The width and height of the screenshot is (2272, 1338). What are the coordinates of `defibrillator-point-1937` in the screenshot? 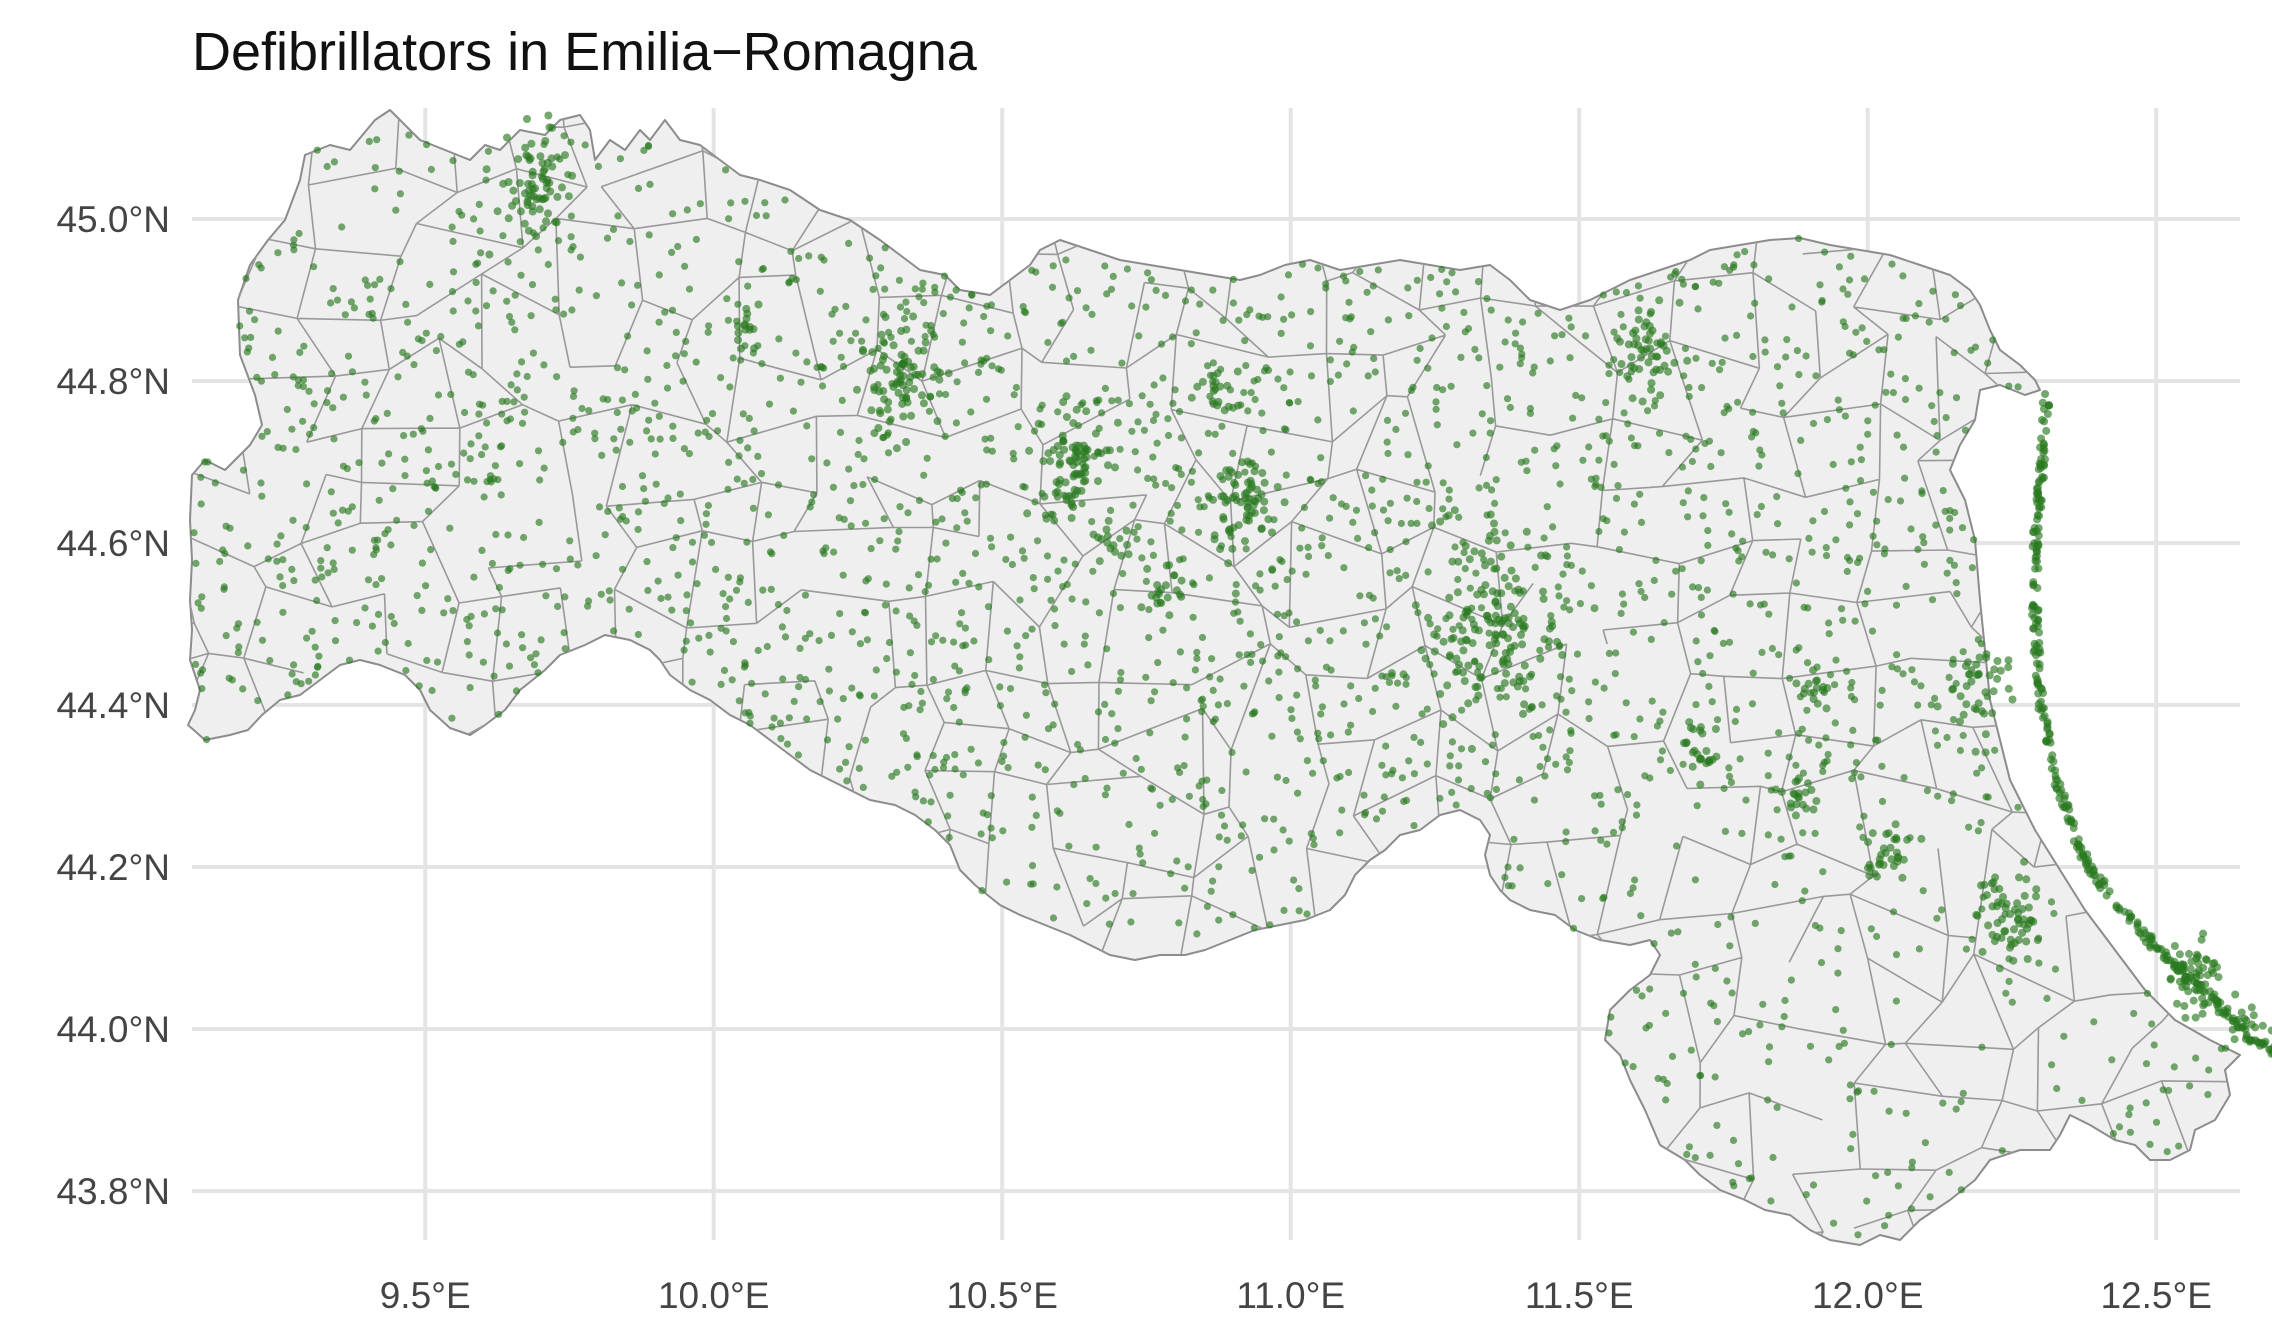 It's located at (955, 769).